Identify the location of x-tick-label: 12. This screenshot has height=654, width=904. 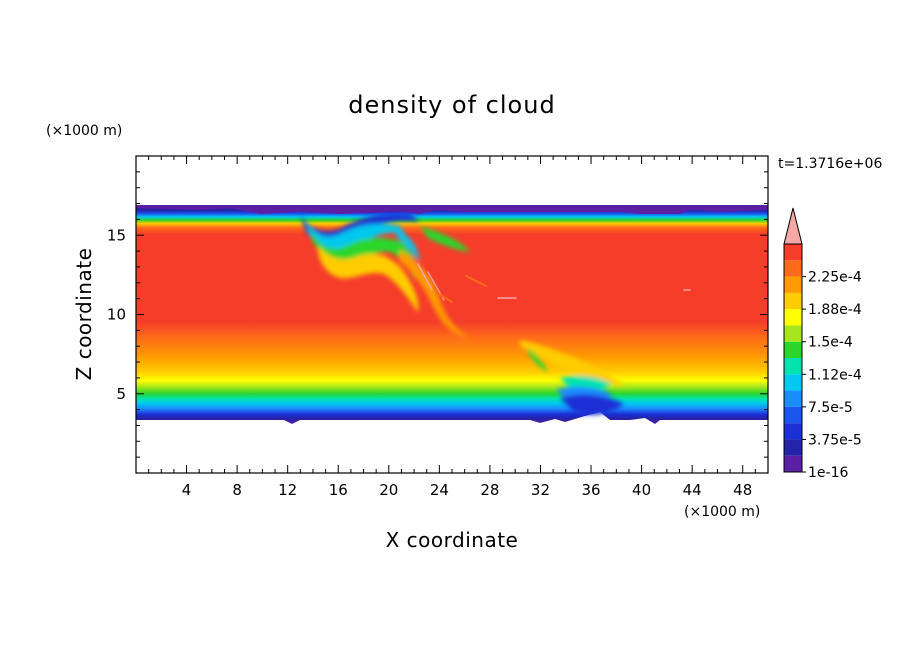
(287, 490).